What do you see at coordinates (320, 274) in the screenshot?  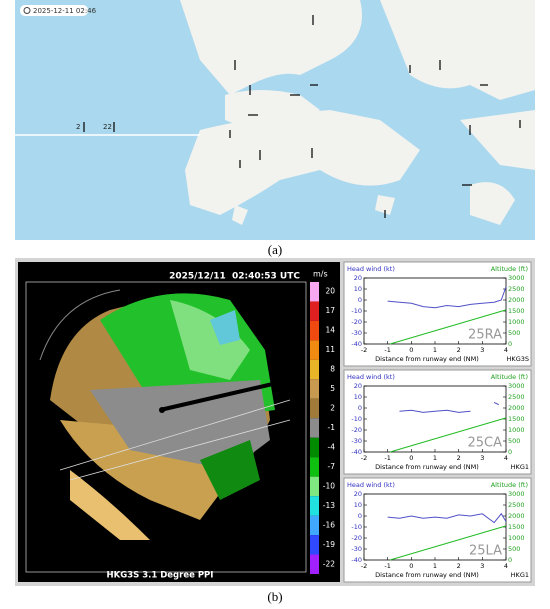 I see `colorbar-unit: m/s` at bounding box center [320, 274].